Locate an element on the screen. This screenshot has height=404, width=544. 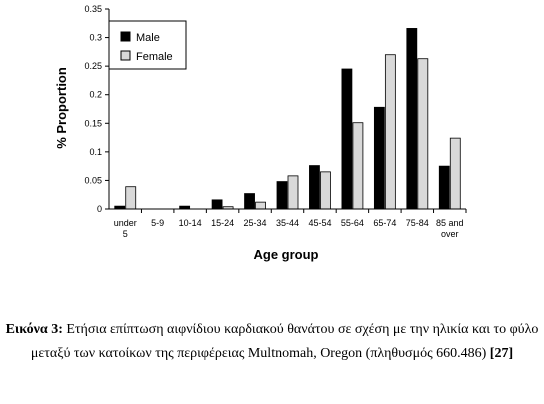
x-tick-label: 5-9 is located at coordinates (157, 223).